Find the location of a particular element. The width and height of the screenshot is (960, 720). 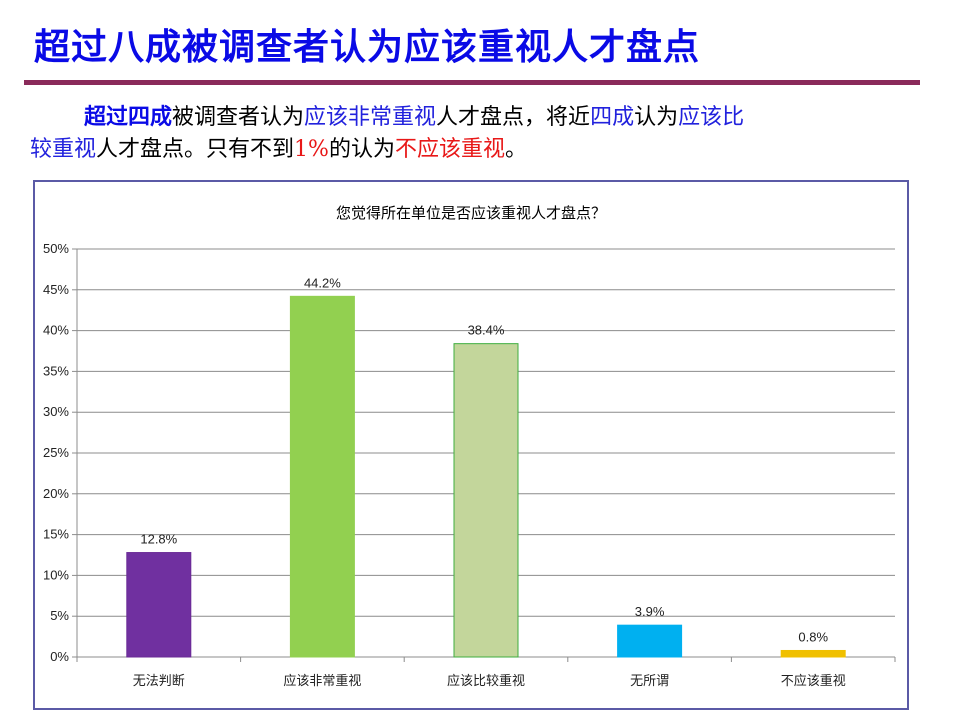

x-category-label: 无法判断 is located at coordinates (159, 681).